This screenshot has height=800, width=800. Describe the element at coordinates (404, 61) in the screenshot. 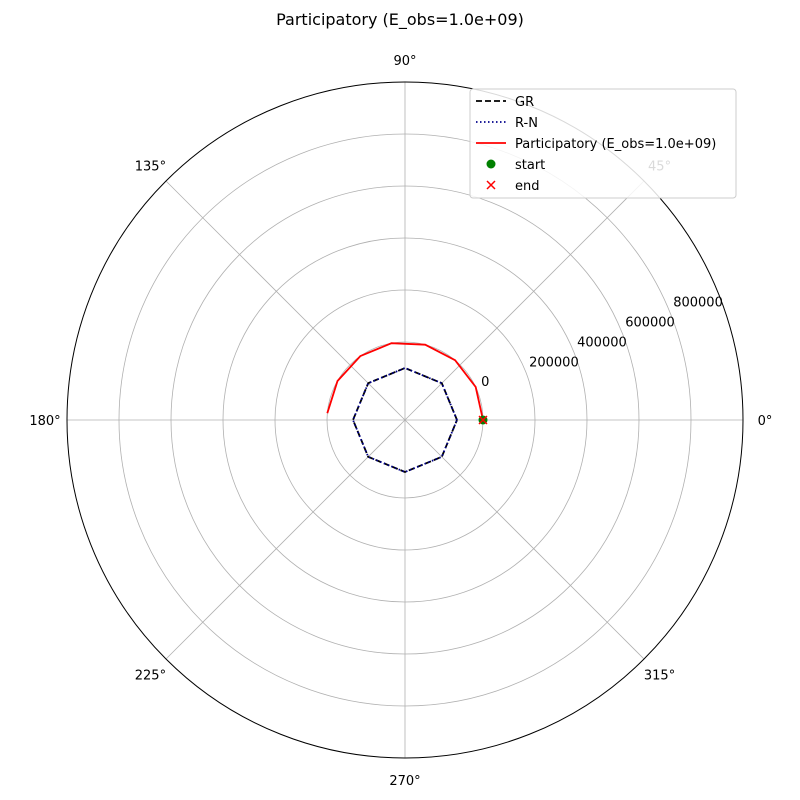

I see `angle-tick-label: 90°` at that location.